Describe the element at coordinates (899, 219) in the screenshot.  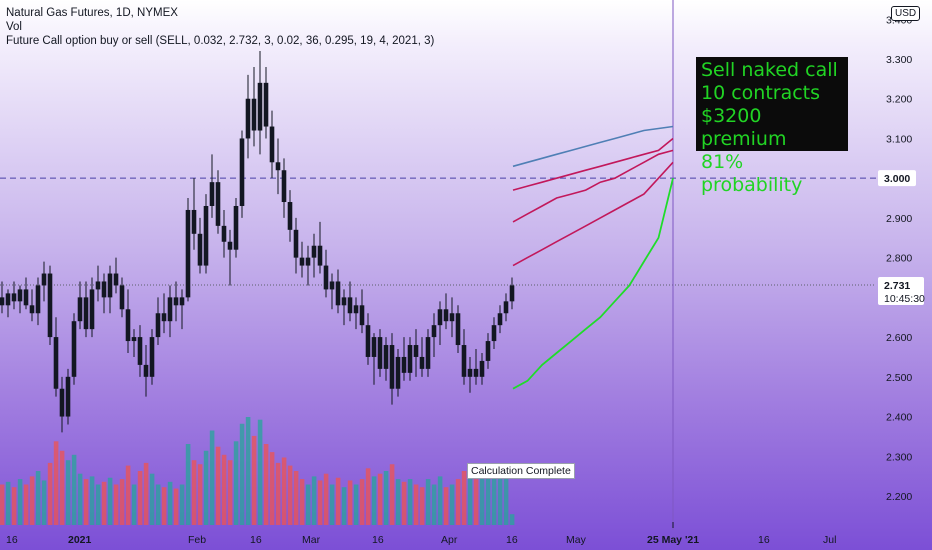
I see `price-tick-label: 2.900` at that location.